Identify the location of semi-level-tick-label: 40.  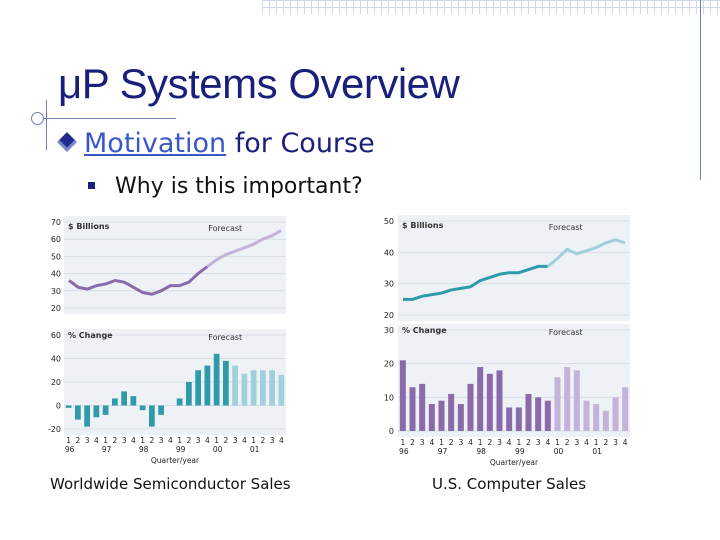
(56, 274).